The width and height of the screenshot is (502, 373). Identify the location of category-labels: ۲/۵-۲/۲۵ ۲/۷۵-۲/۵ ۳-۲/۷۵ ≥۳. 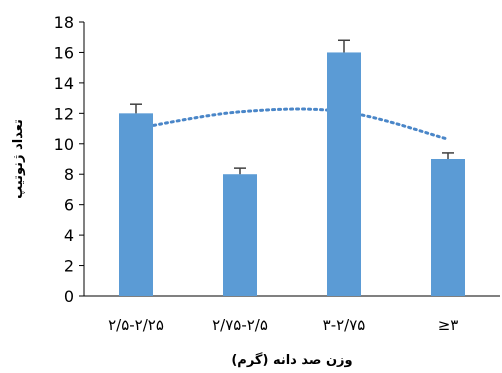
(283, 325).